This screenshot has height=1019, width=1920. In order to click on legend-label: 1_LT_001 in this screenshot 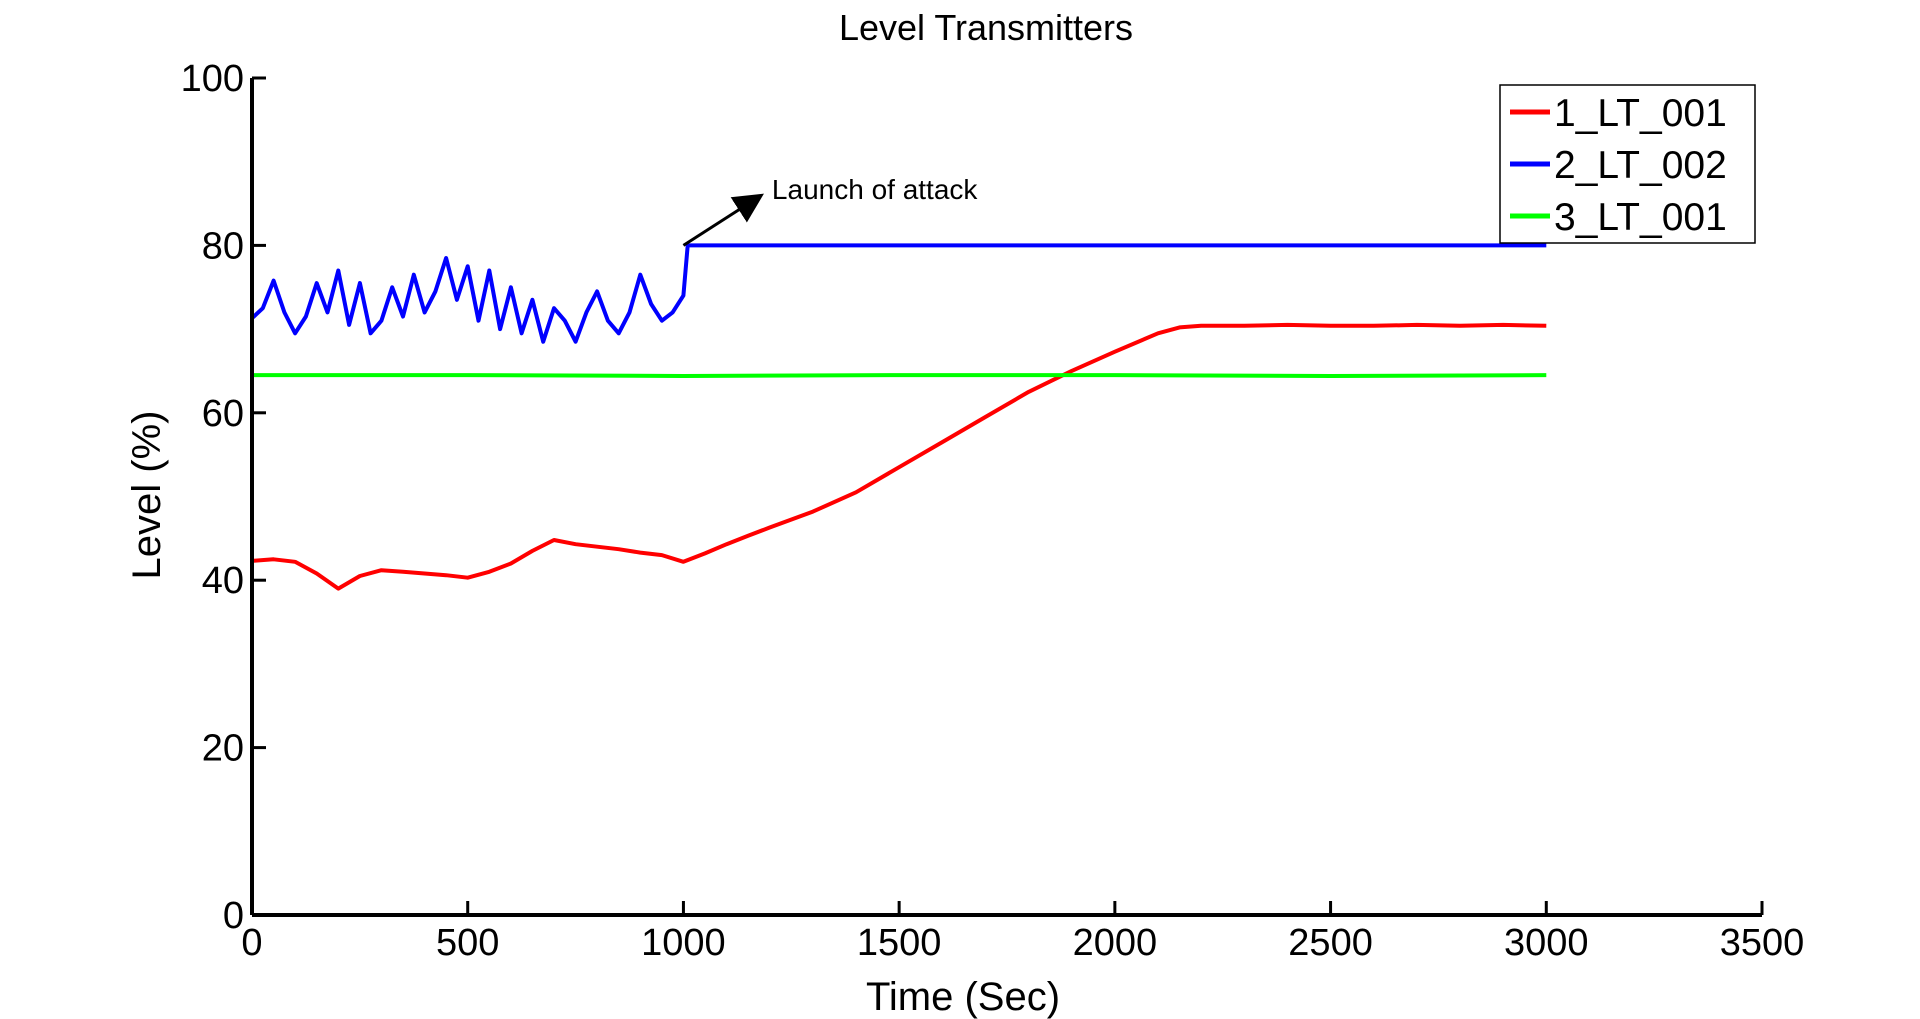, I will do `click(1640, 113)`.